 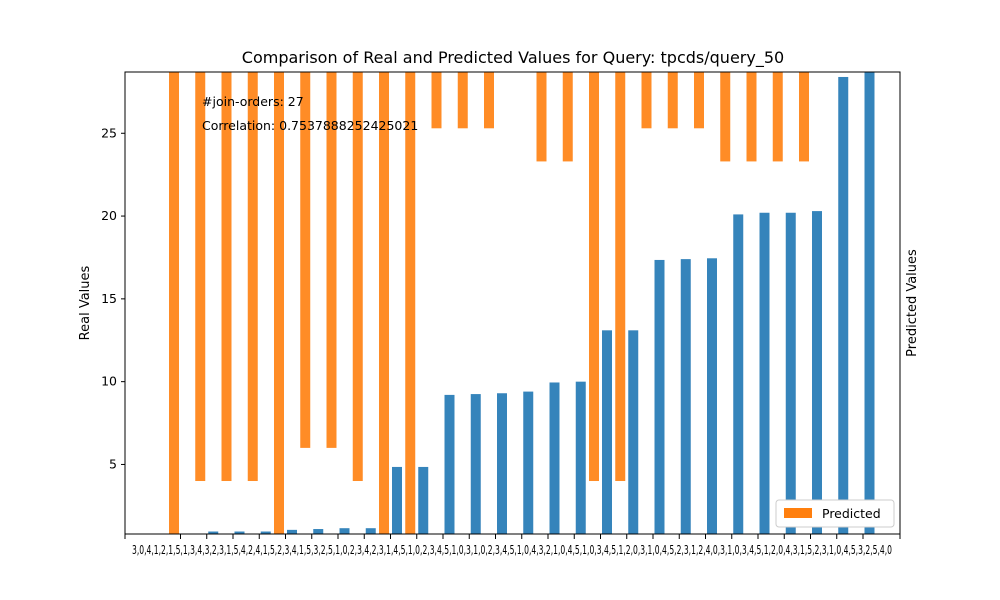 What do you see at coordinates (109, 298) in the screenshot?
I see `y-tick-label-2: 15` at bounding box center [109, 298].